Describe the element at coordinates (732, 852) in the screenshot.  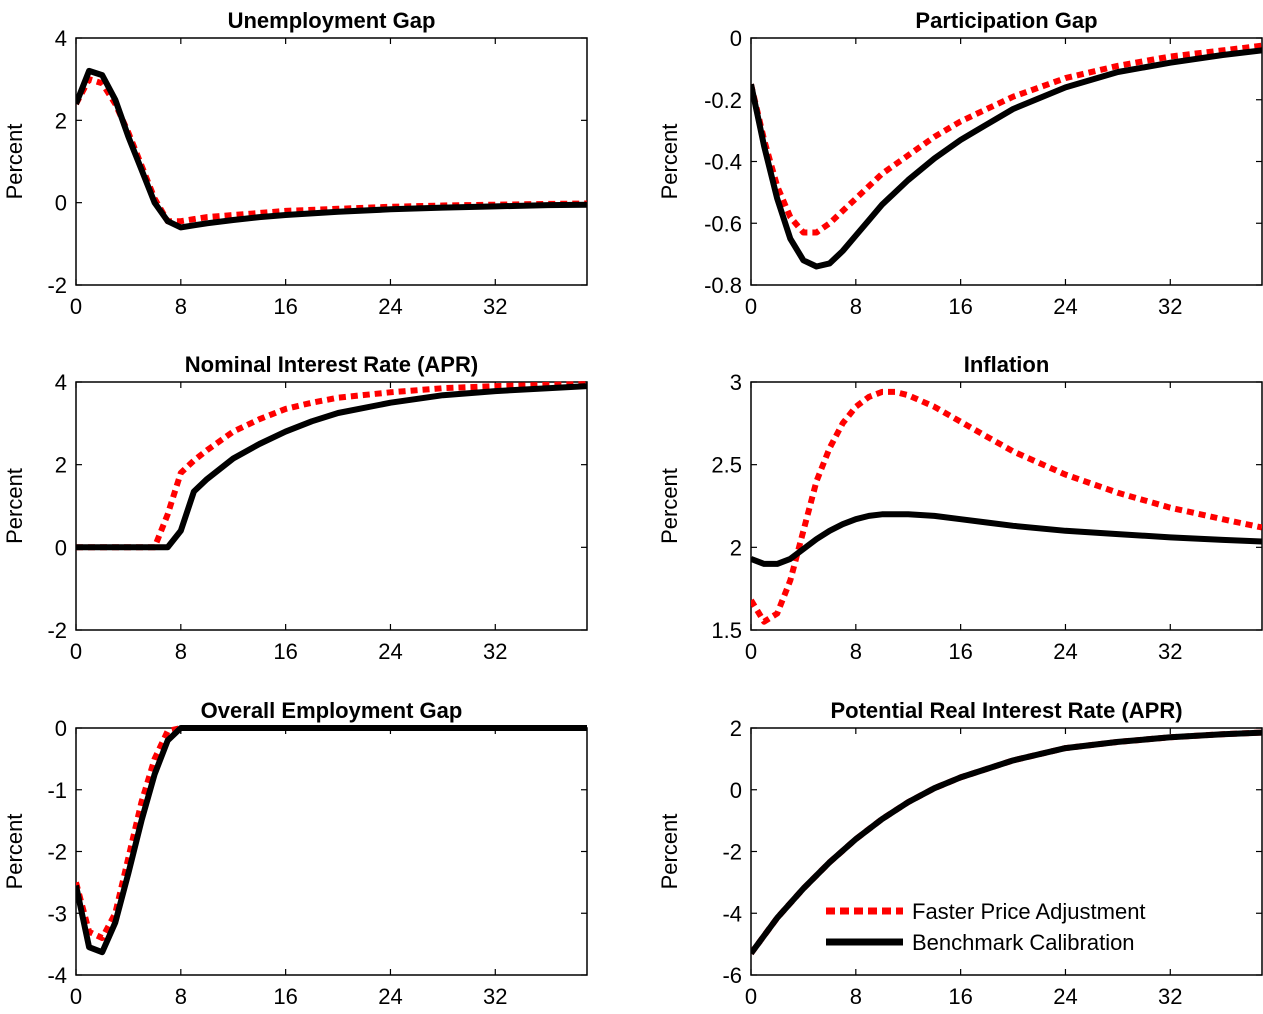
I see `panel-6-y-tick-label: -2` at that location.